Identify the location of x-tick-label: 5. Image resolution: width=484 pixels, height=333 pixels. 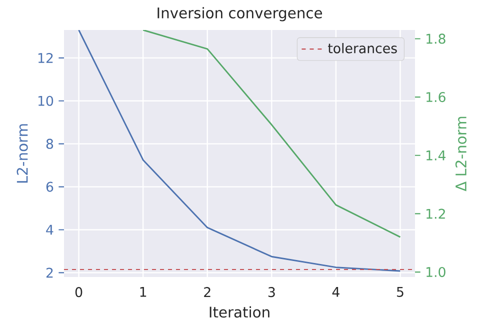
(400, 292).